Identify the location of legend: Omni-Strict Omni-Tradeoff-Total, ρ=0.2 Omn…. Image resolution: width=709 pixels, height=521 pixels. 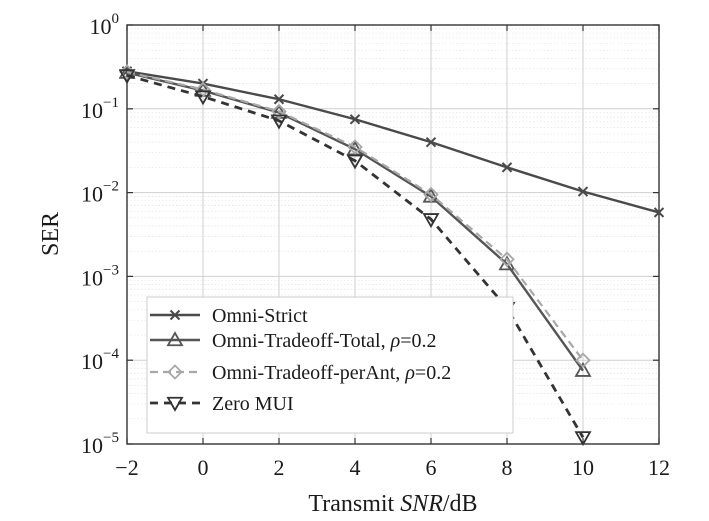
(330, 365).